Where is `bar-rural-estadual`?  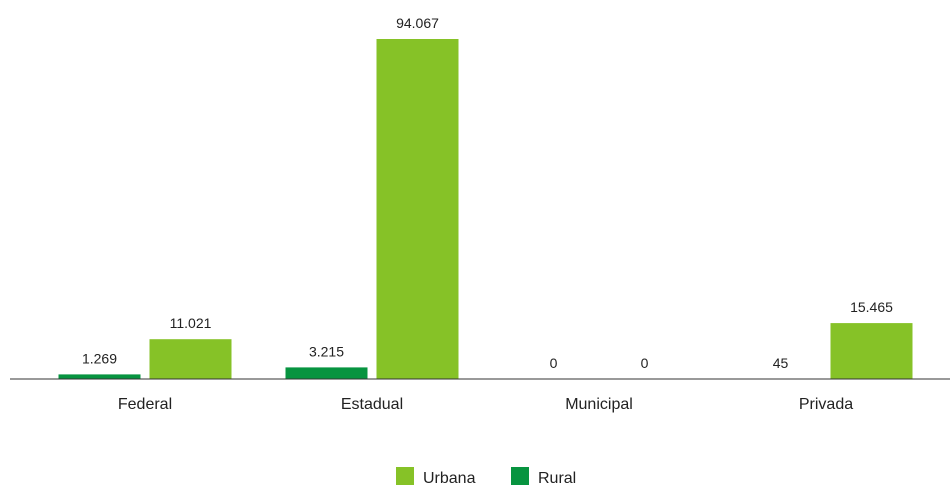
bar-rural-estadual is located at coordinates (326, 373).